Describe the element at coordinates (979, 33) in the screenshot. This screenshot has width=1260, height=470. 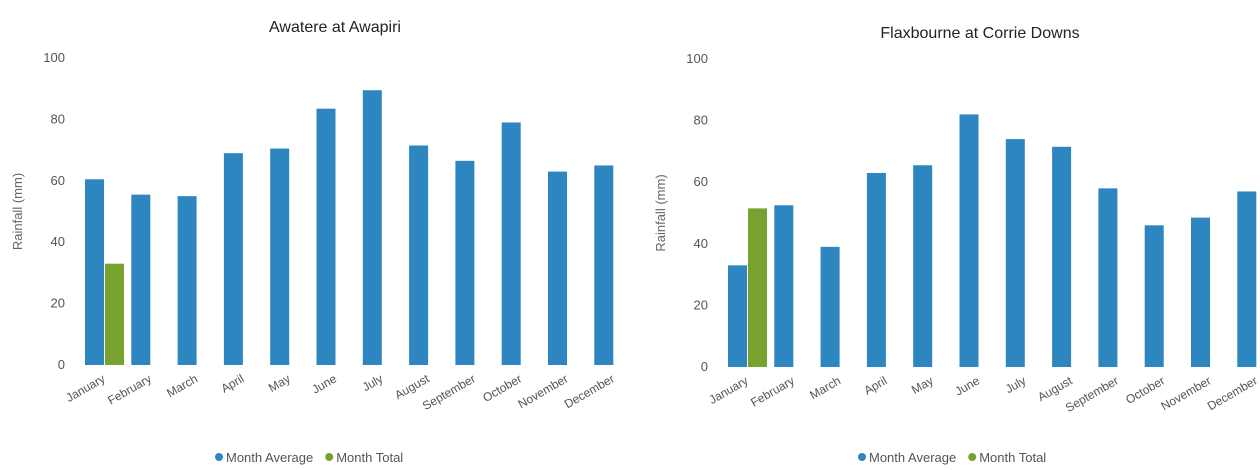
I see `chart-title: Flaxbourne at Corrie Downs` at that location.